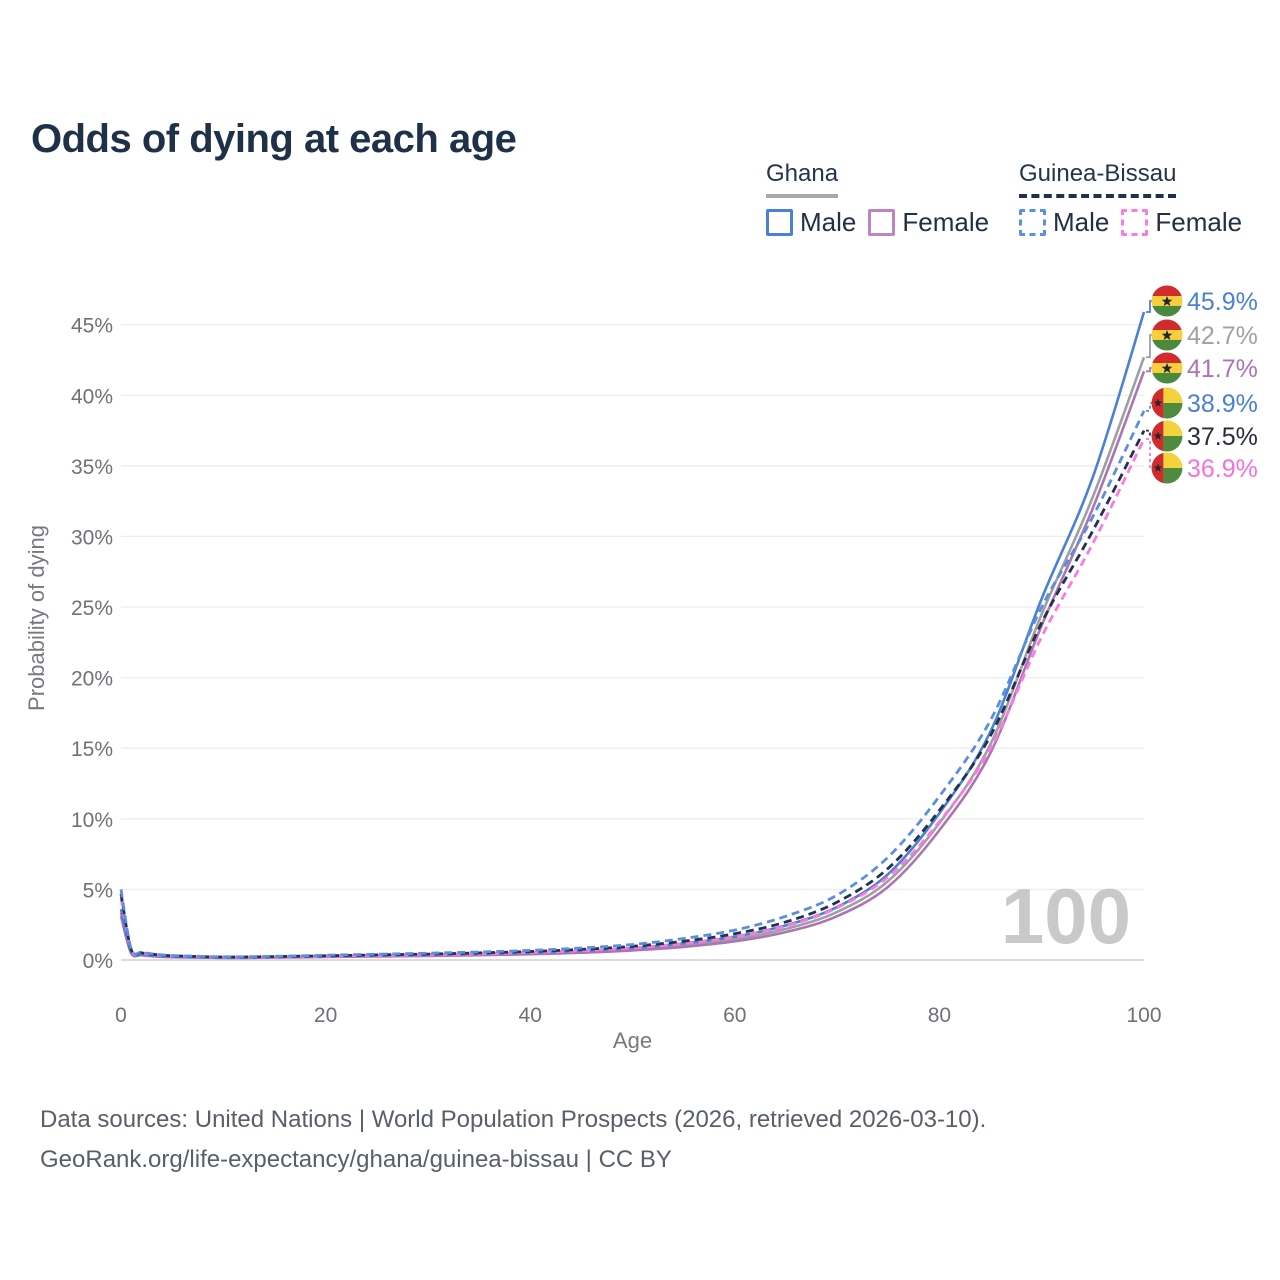 The height and width of the screenshot is (1280, 1280). Describe the element at coordinates (802, 179) in the screenshot. I see `legend-group-title-ghana: Ghana` at that location.